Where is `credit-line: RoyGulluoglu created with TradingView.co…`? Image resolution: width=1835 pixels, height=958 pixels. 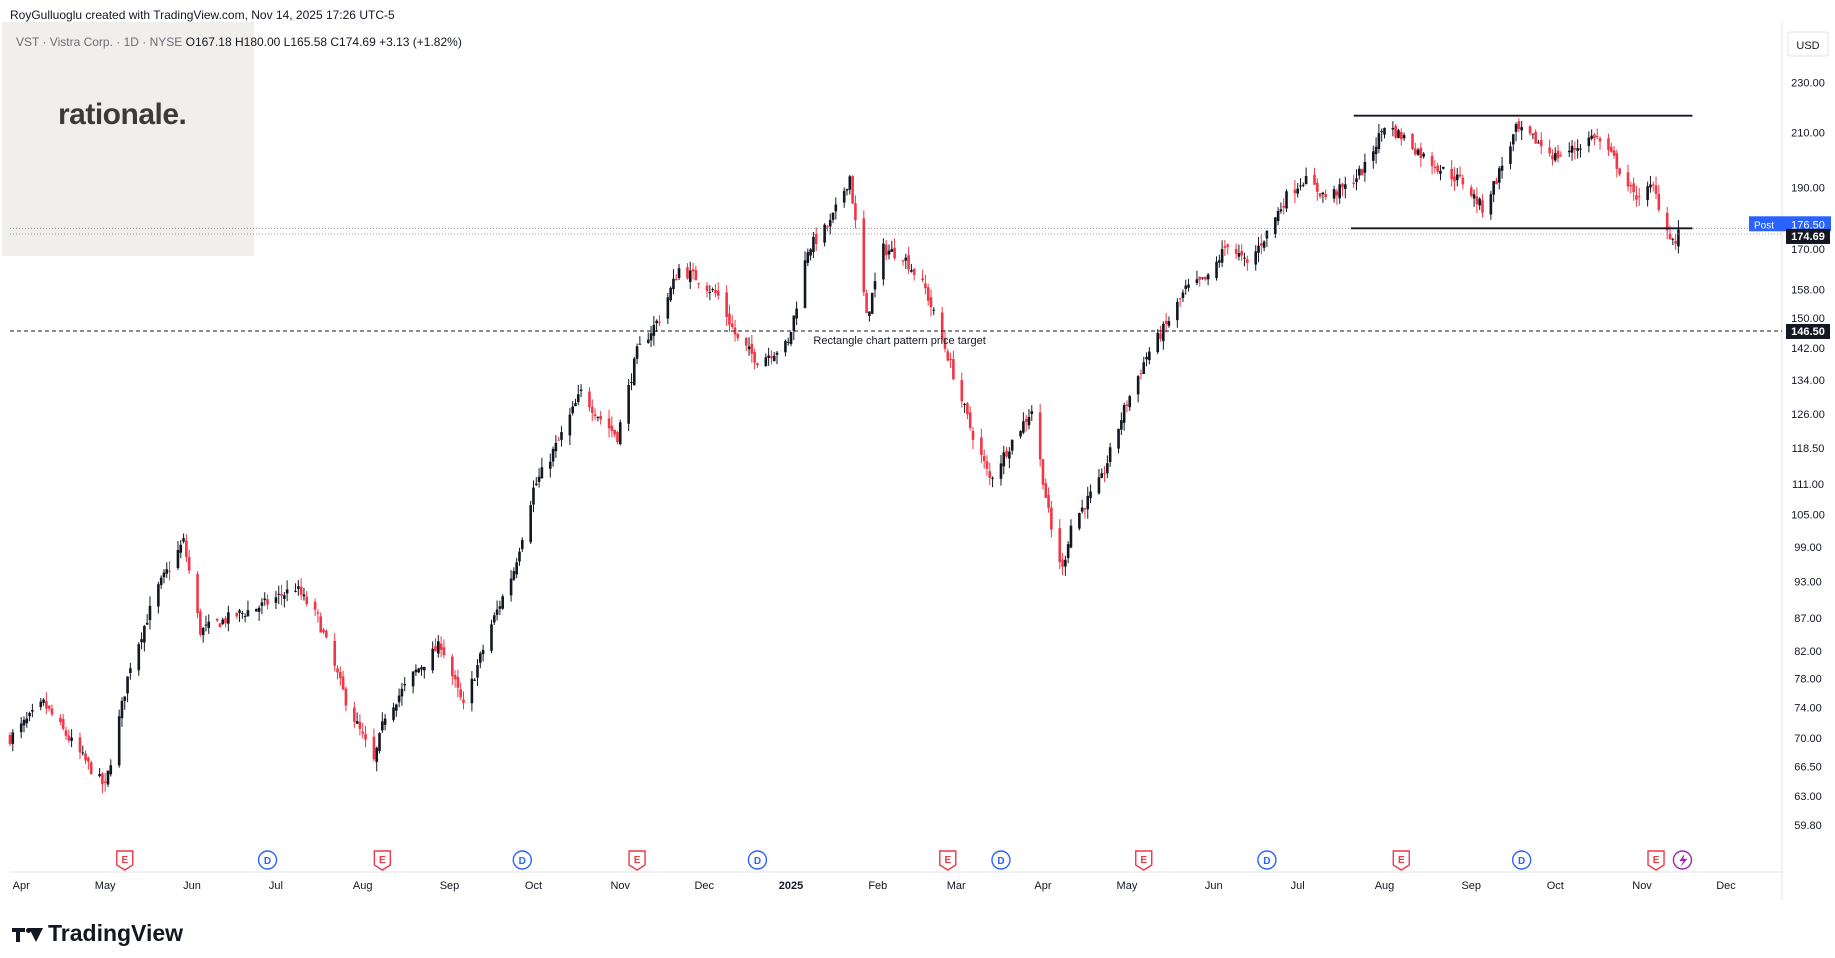 credit-line: RoyGulluoglu created with TradingView.co… is located at coordinates (202, 15).